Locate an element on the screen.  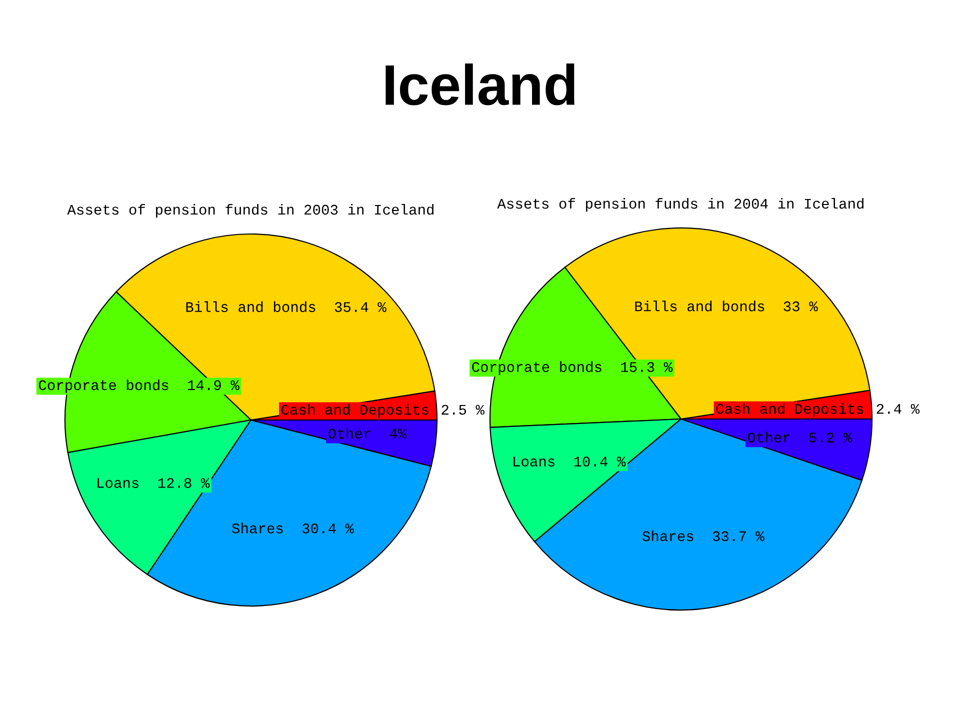
data-label: 2.4 % is located at coordinates (898, 409).